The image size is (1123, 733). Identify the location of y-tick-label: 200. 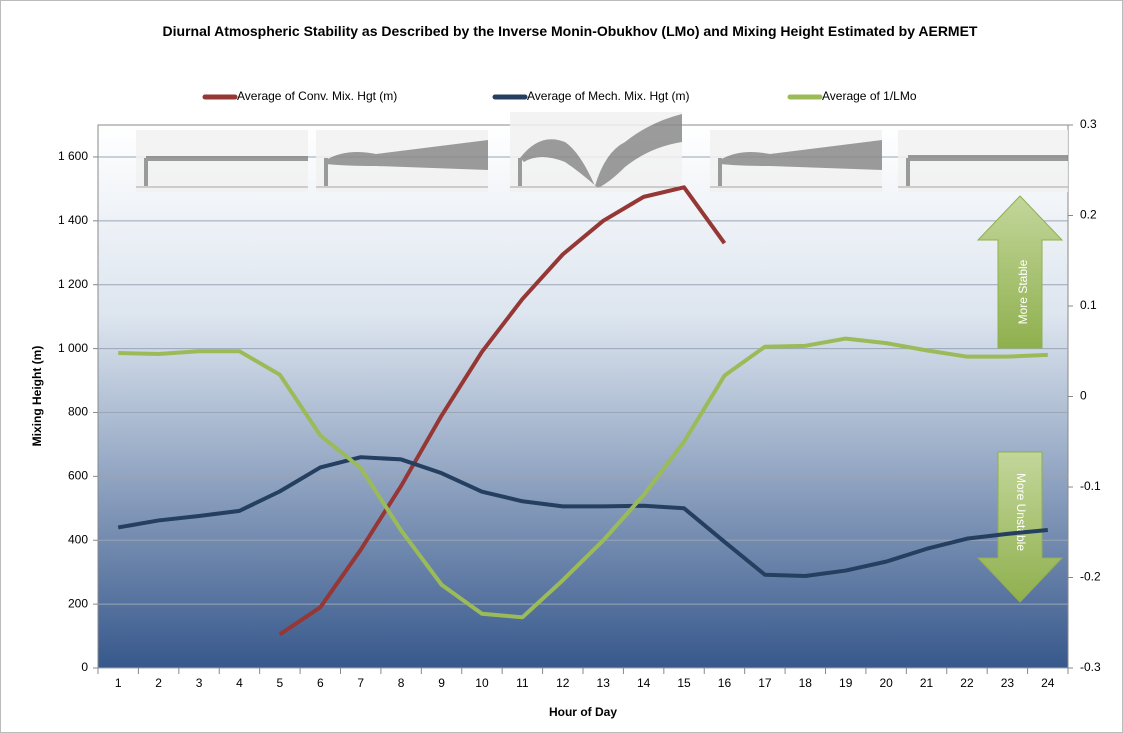
(78, 603).